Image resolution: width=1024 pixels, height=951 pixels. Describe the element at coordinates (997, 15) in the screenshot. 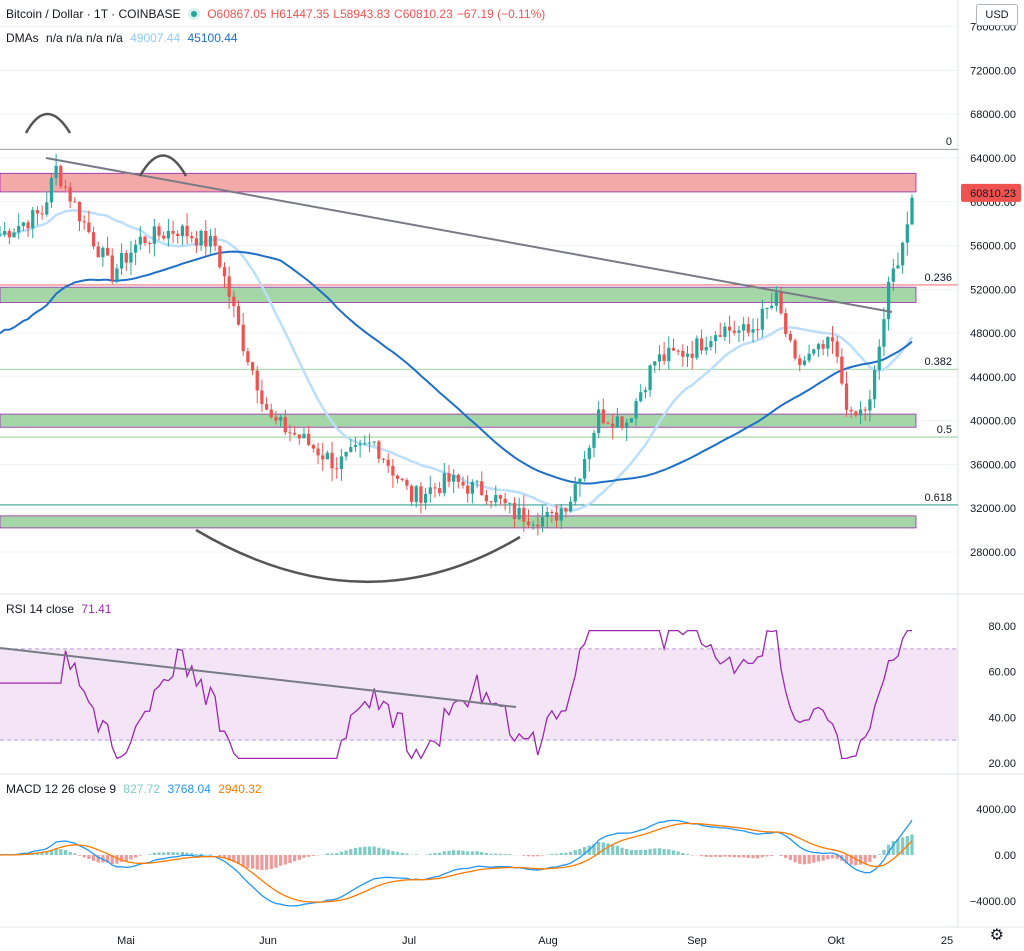

I see `currency-button: USD` at that location.